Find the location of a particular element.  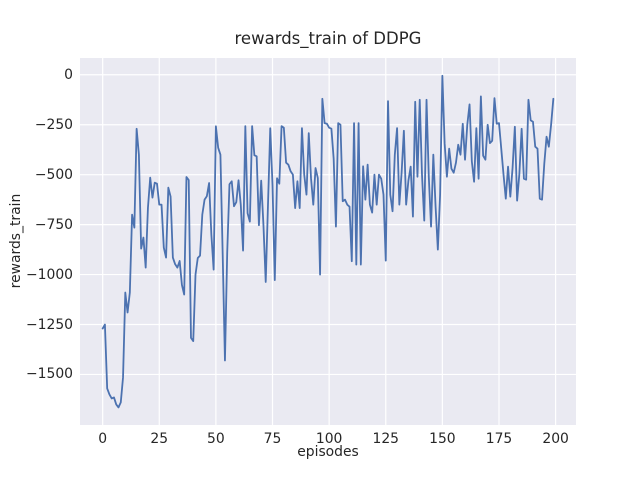

y-tick-label: 0 is located at coordinates (68, 74).